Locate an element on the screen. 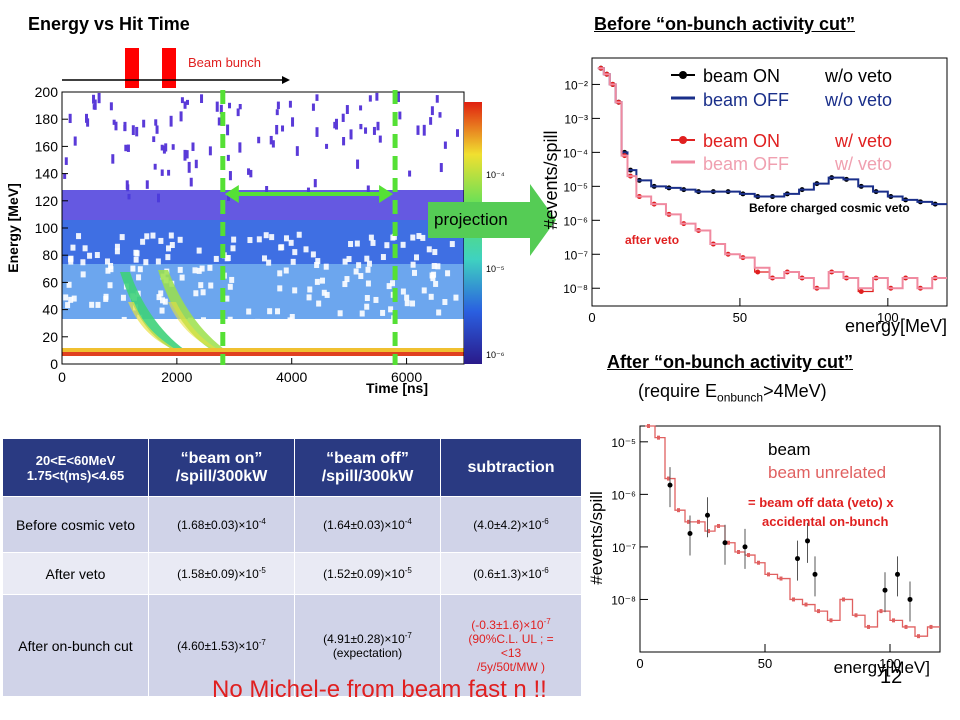  after-cut-y-label: #events/spill is located at coordinates (596, 538).